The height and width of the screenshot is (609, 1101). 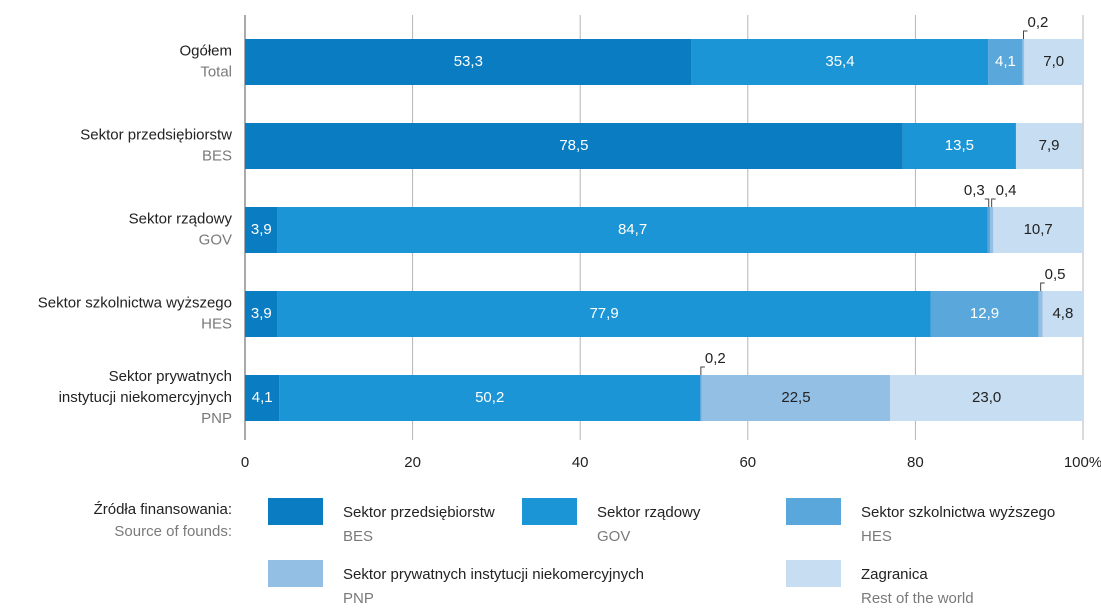 I want to click on category-label: instytucji niekomercyjnych, so click(x=145, y=397).